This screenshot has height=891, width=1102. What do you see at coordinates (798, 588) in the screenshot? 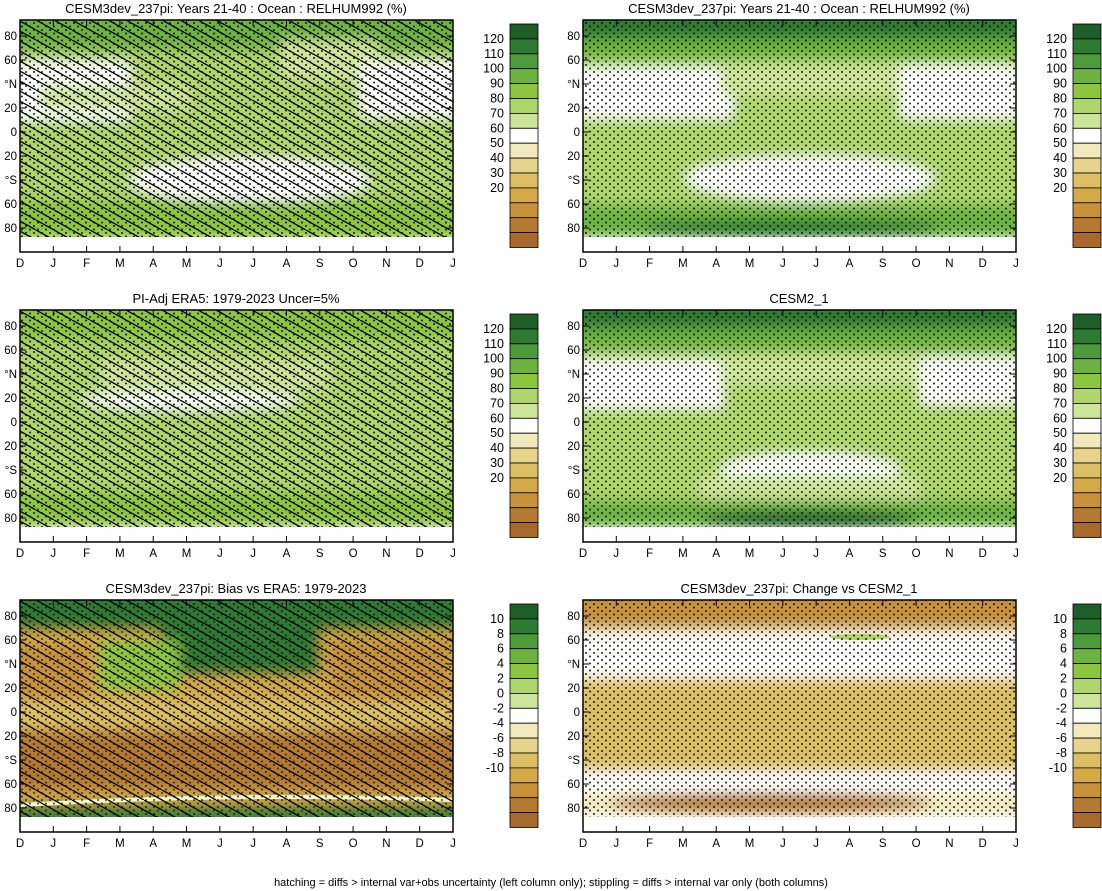
I see `panel-6-title: CESM3dev_237pi: Change vs CESM2_1` at bounding box center [798, 588].